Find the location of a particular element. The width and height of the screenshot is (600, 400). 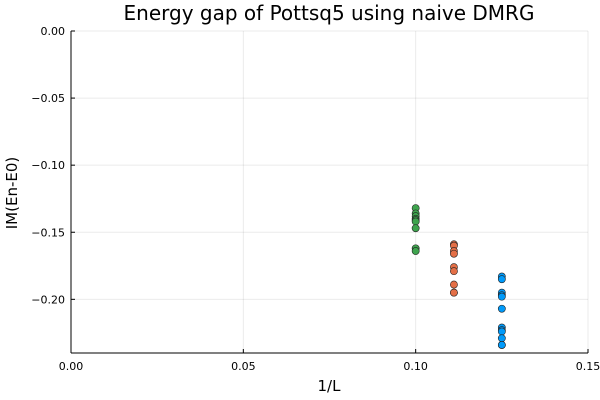

data-points is located at coordinates (458, 276).